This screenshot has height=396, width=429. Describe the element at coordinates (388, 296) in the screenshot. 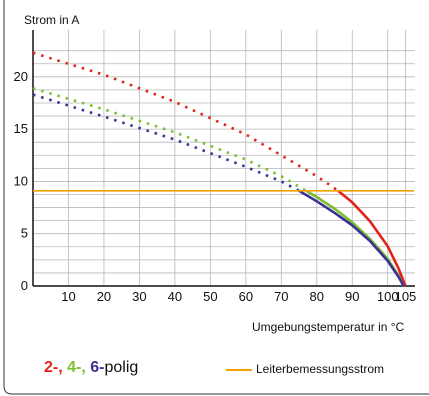

I see `x-tick-label: 100` at that location.